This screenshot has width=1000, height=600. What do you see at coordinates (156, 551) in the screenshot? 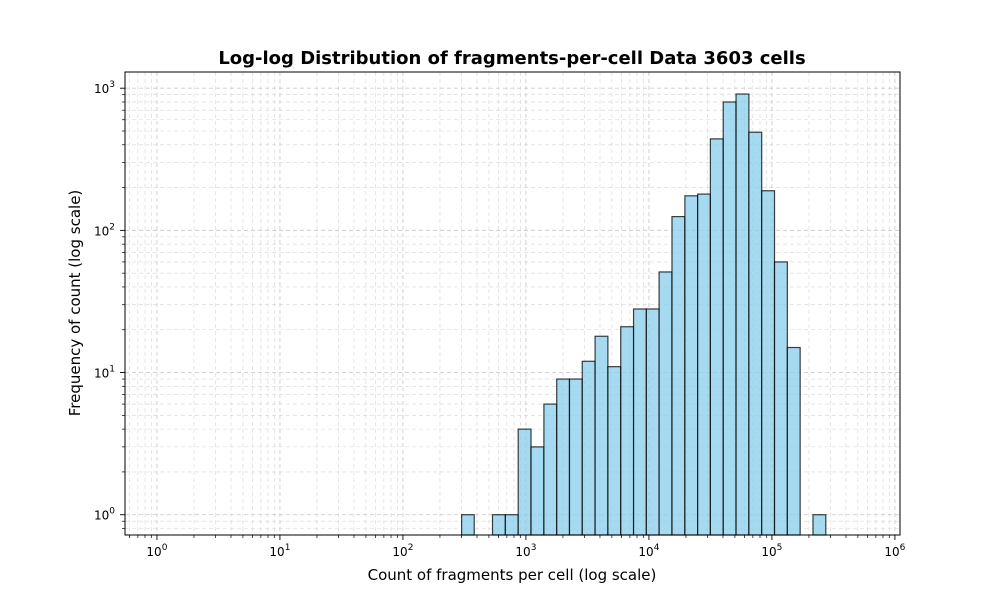
I see `x-tick-label: 10⁰` at bounding box center [156, 551].